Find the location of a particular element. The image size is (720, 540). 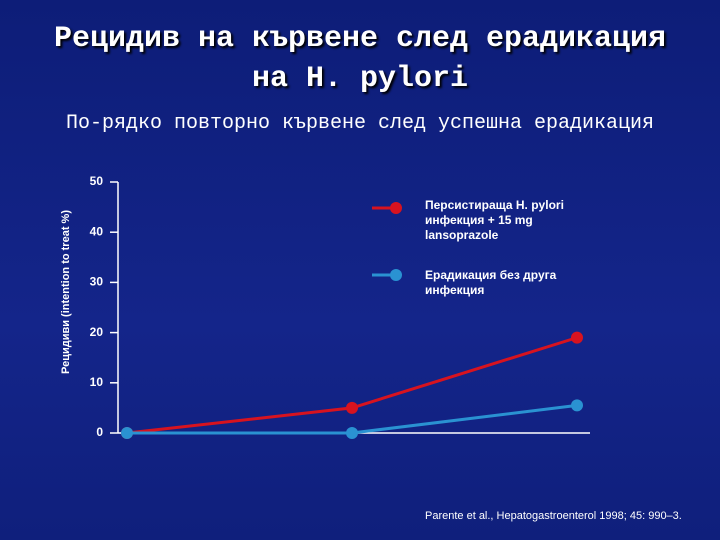

y-tick-label: 40 is located at coordinates (97, 231).